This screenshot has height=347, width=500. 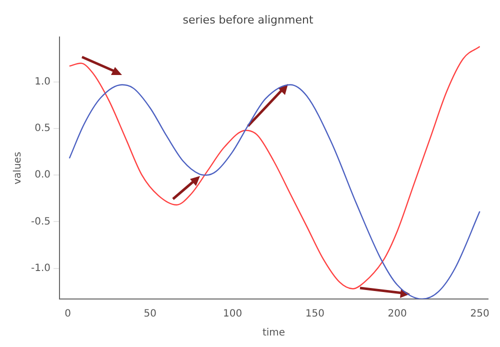 What do you see at coordinates (397, 314) in the screenshot?
I see `x-tick-label: 200` at bounding box center [397, 314].